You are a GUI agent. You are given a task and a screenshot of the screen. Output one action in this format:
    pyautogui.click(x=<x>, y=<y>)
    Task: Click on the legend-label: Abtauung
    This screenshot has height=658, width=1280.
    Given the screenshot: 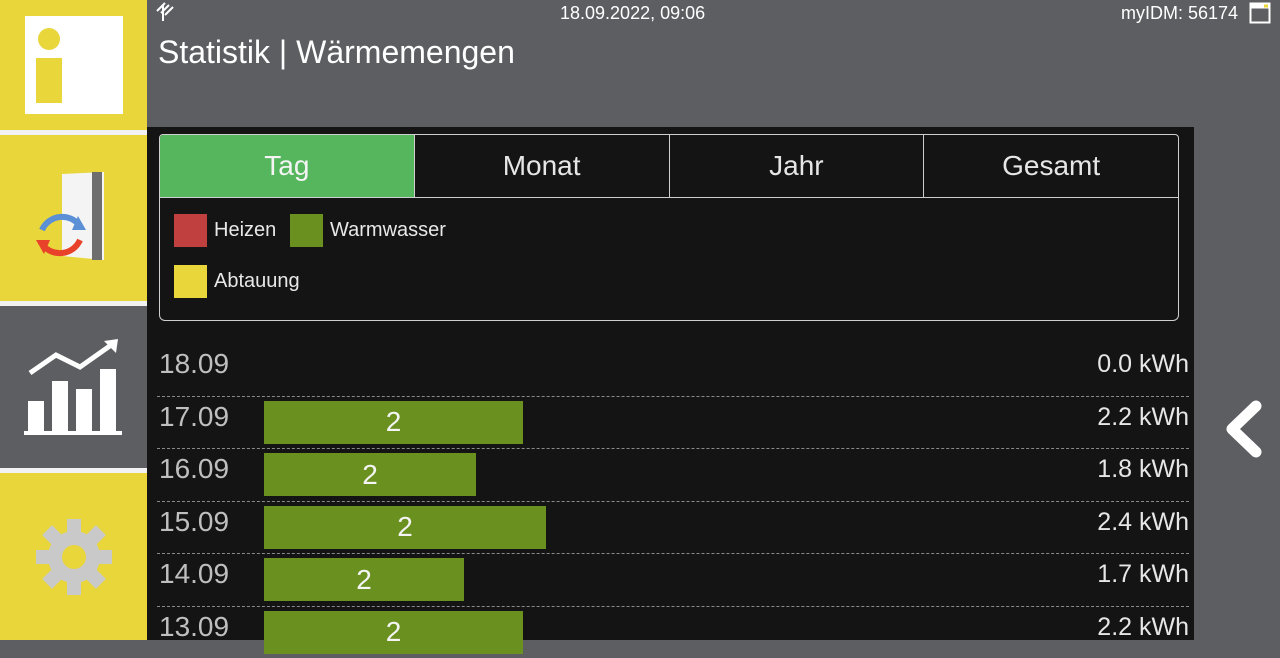 What is the action you would take?
    pyautogui.click(x=257, y=281)
    